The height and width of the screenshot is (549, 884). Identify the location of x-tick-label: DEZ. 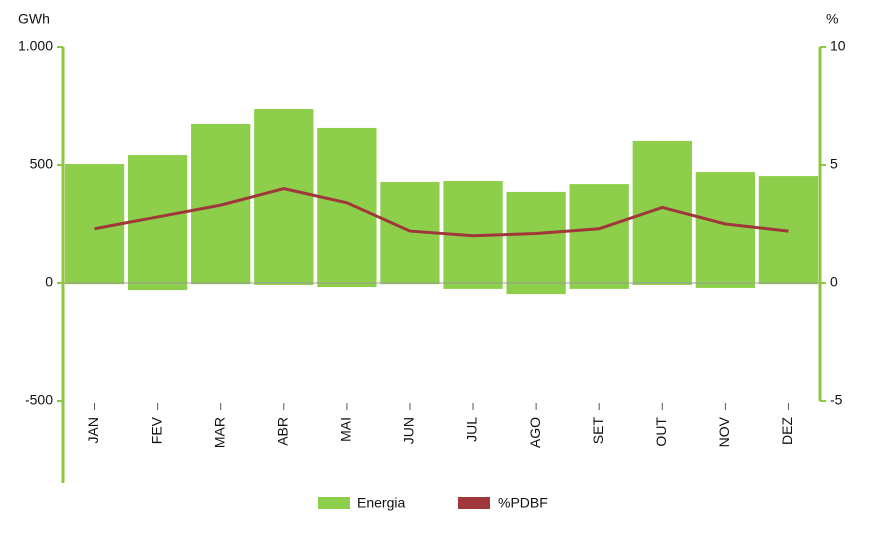
(787, 431).